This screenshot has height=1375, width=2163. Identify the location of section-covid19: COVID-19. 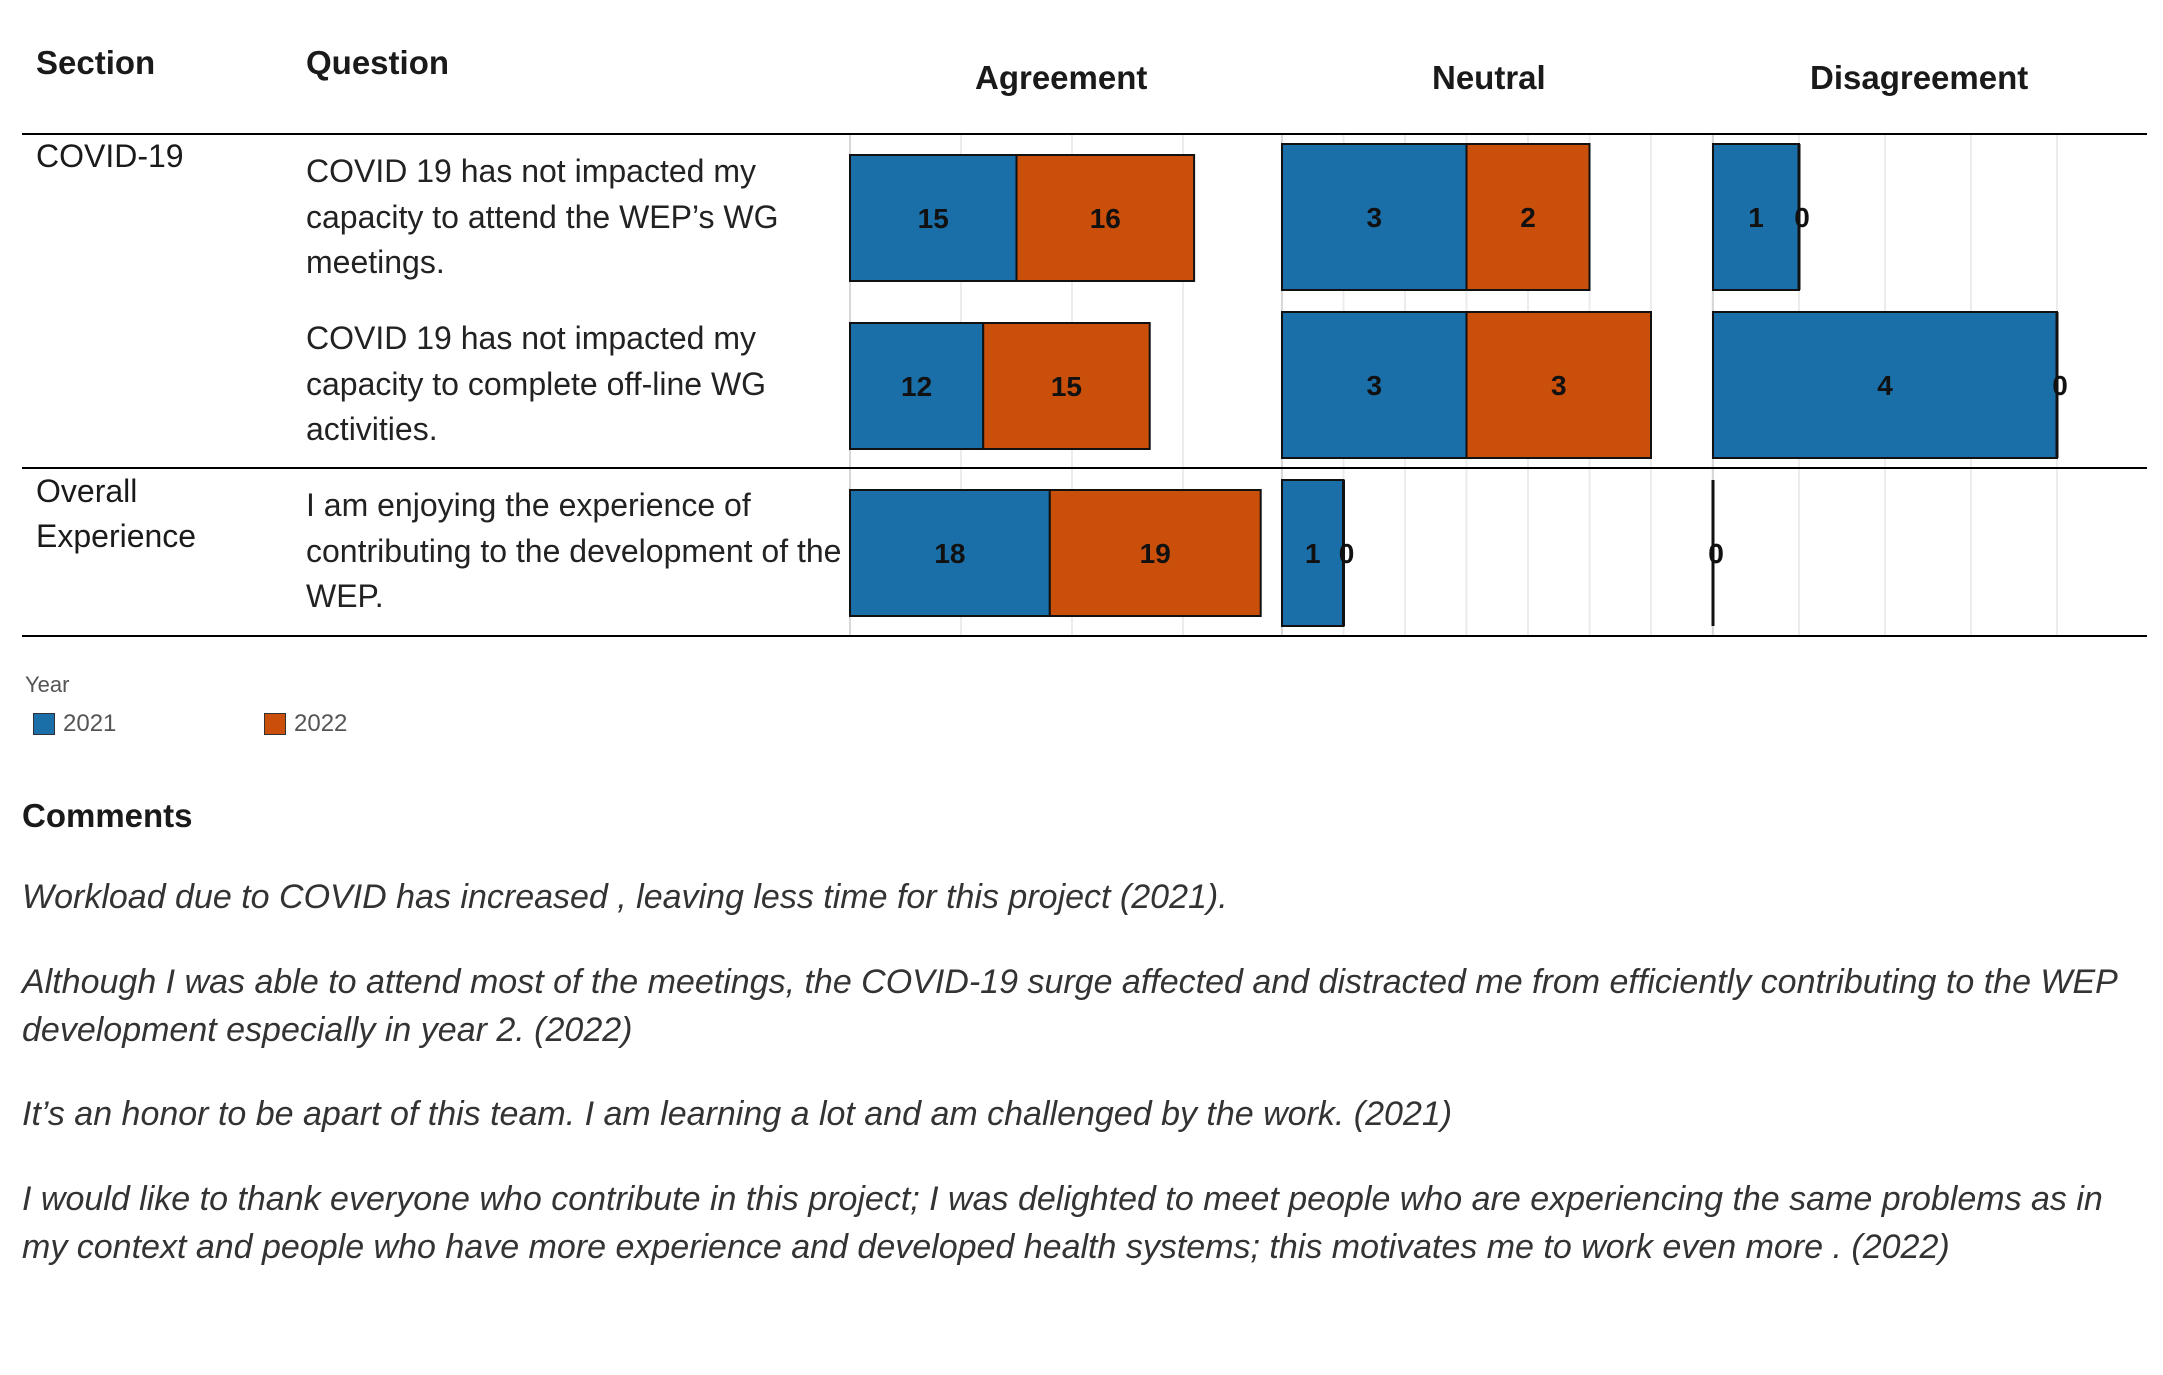
(110, 156).